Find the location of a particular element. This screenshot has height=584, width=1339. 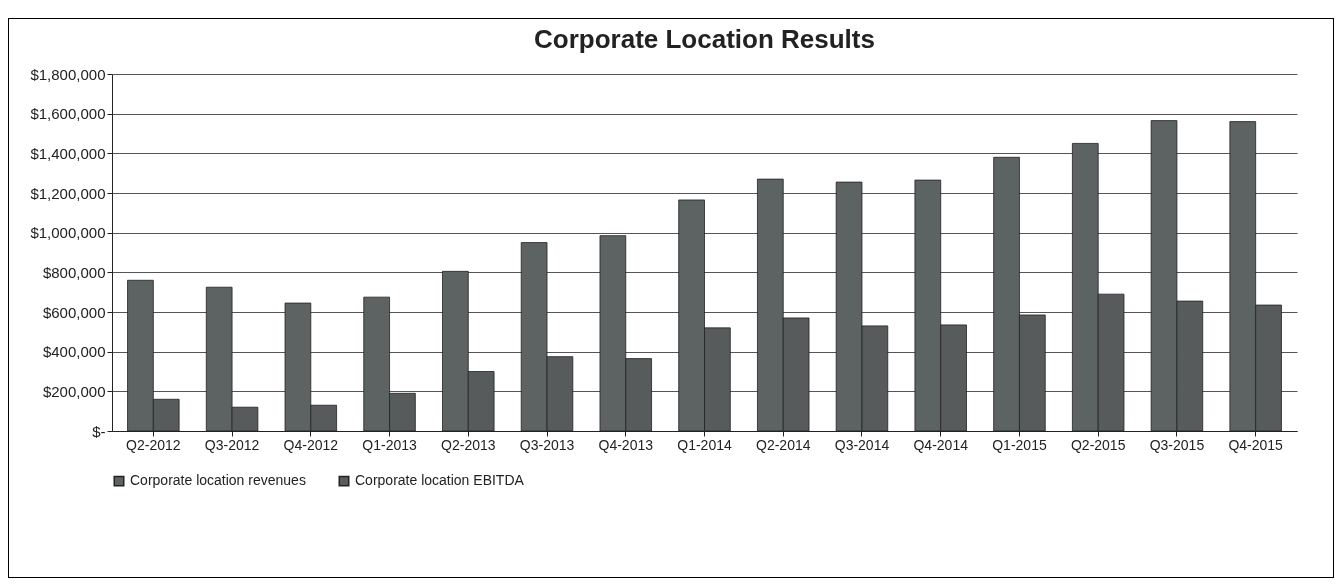

x-tick-label: Q3-2012 is located at coordinates (232, 444).